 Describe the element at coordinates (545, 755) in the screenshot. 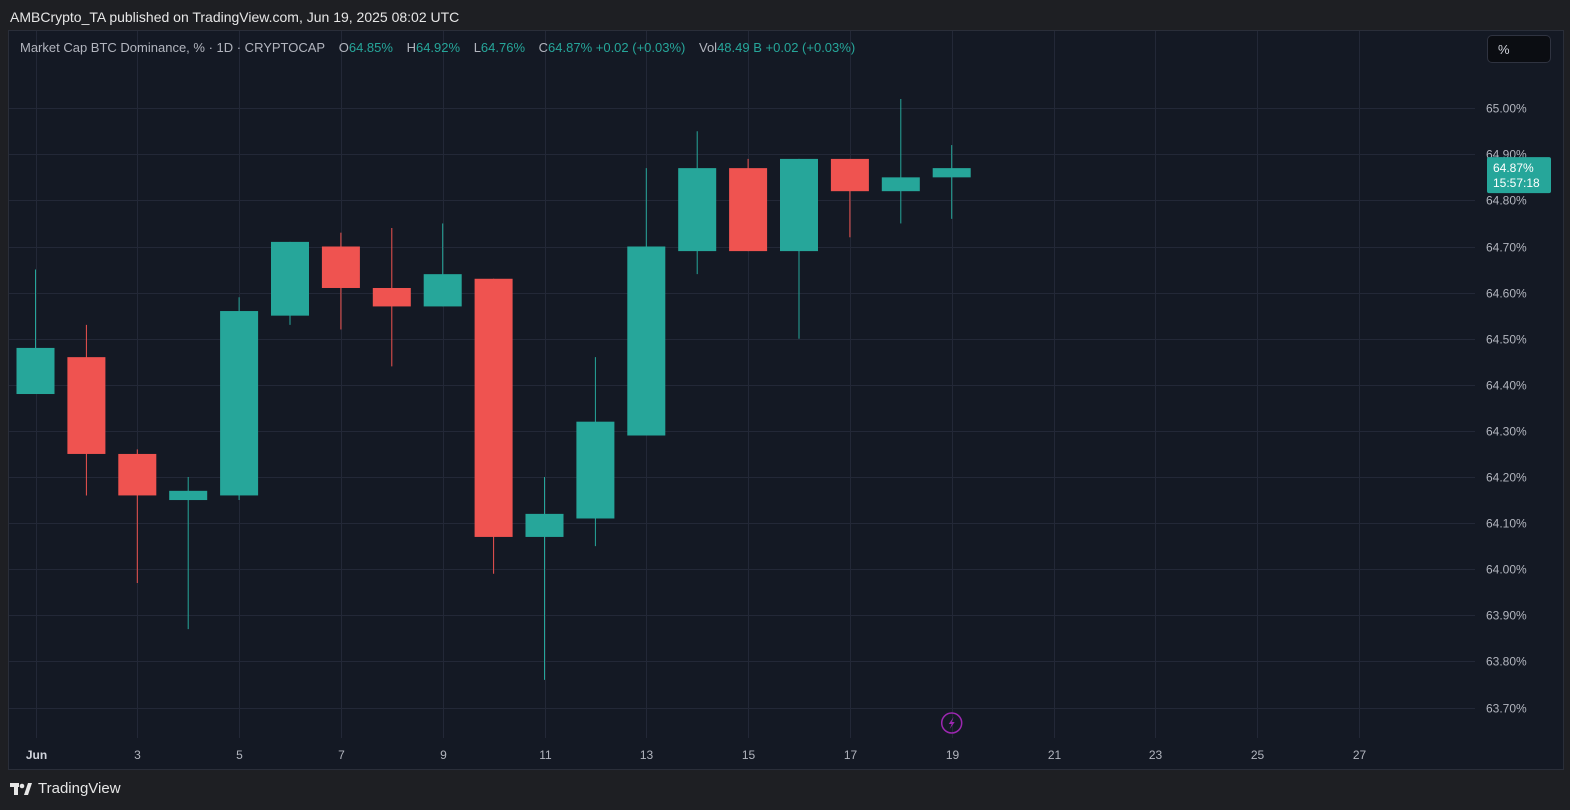

I see `x-tick-label: 11` at that location.